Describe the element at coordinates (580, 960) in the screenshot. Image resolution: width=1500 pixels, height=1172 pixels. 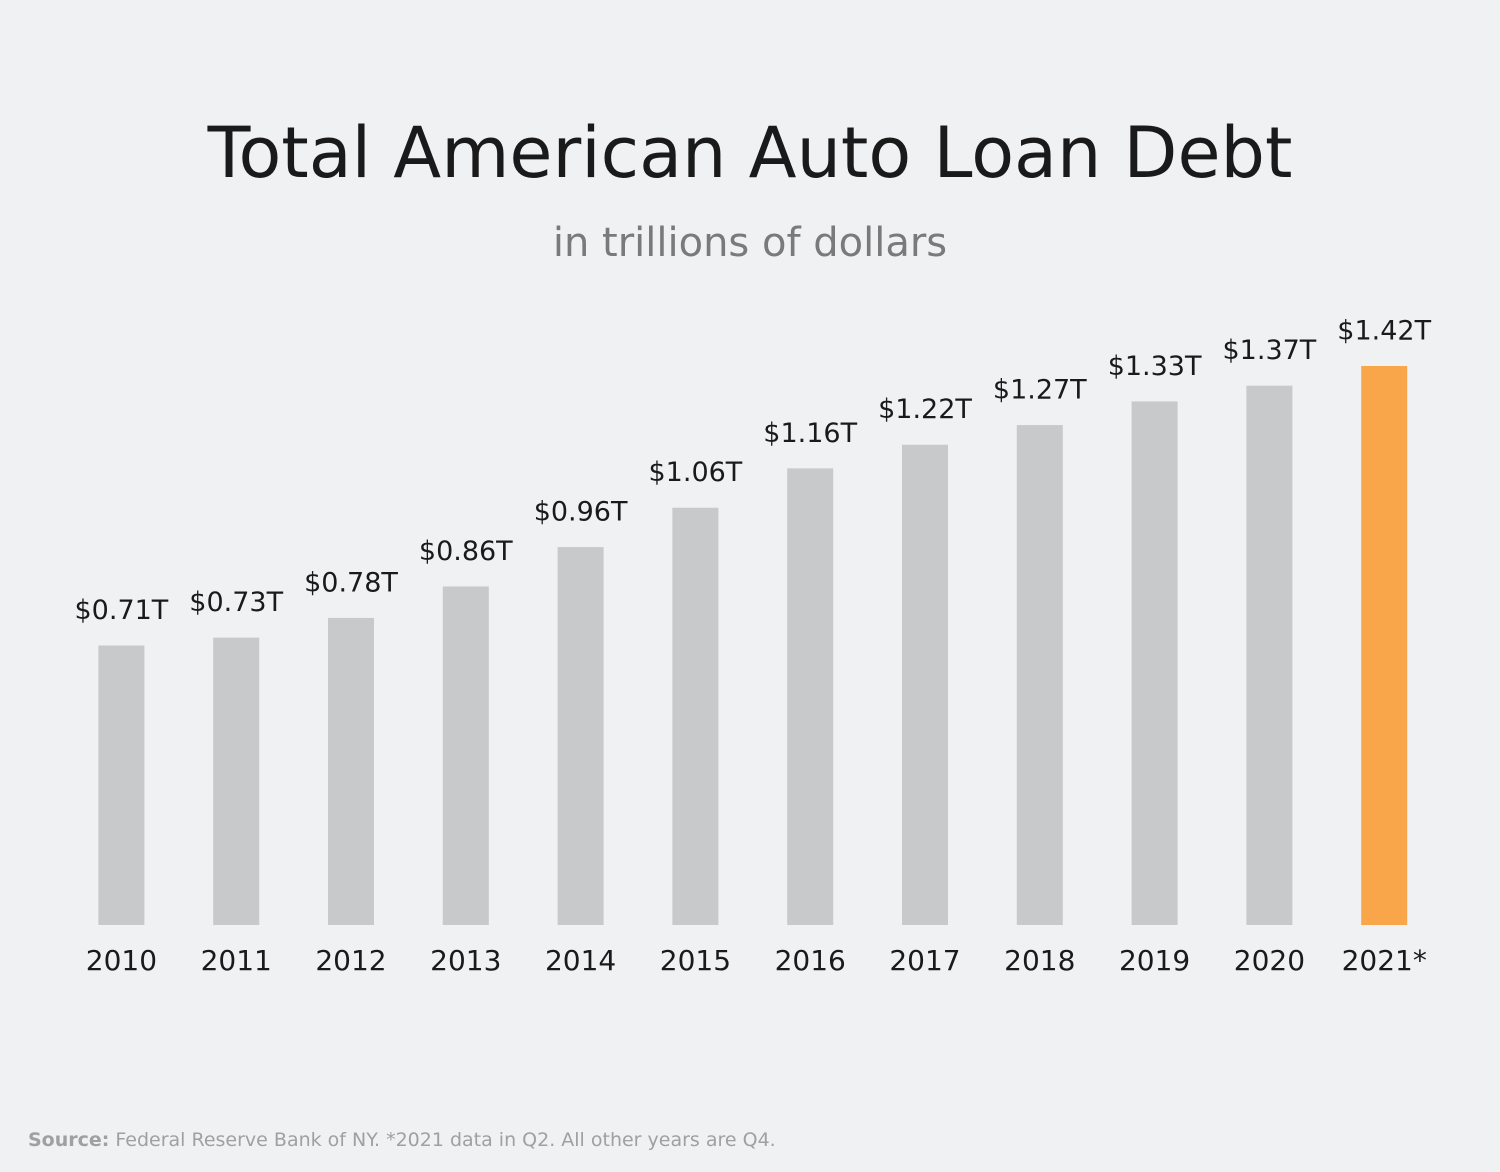
I see `x-tick-label: 2014` at that location.